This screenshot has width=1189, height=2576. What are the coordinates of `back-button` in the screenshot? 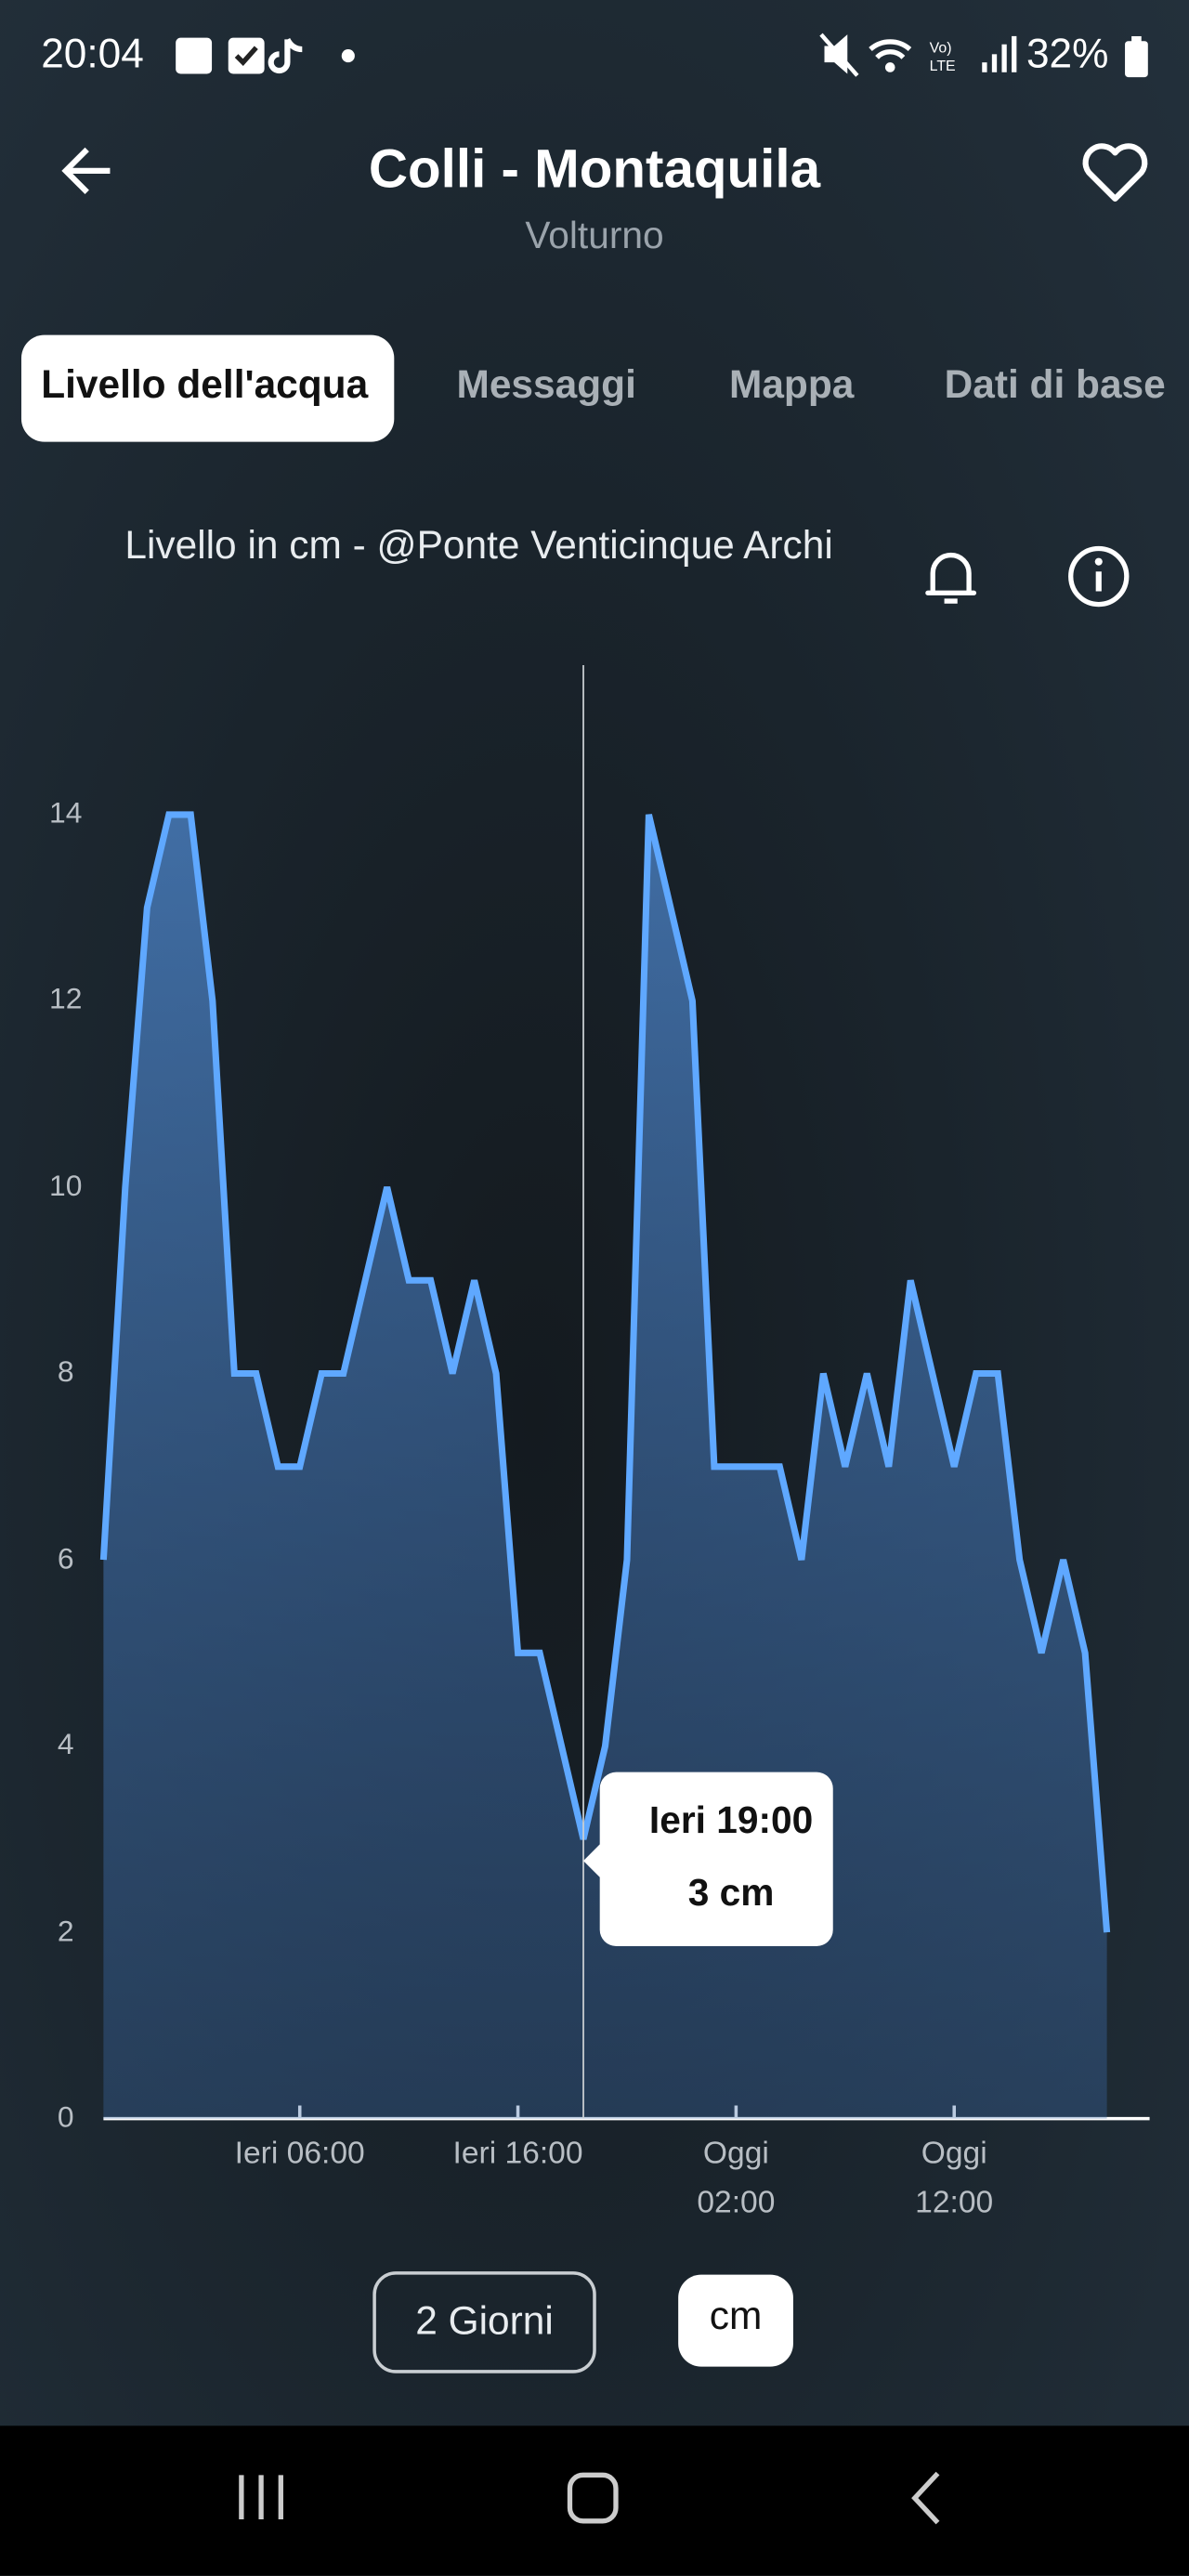 It's located at (87, 171).